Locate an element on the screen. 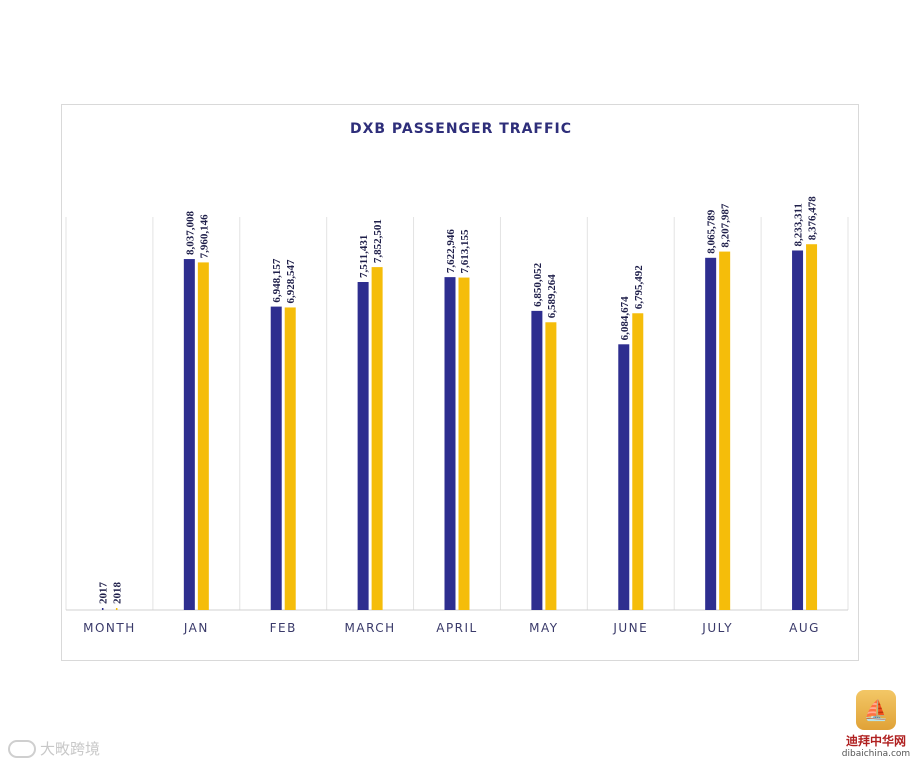 The height and width of the screenshot is (768, 922). category-labels: MONTH JAN FEB MARCH APRIL MAY JUNE JULY AUG is located at coordinates (451, 628).